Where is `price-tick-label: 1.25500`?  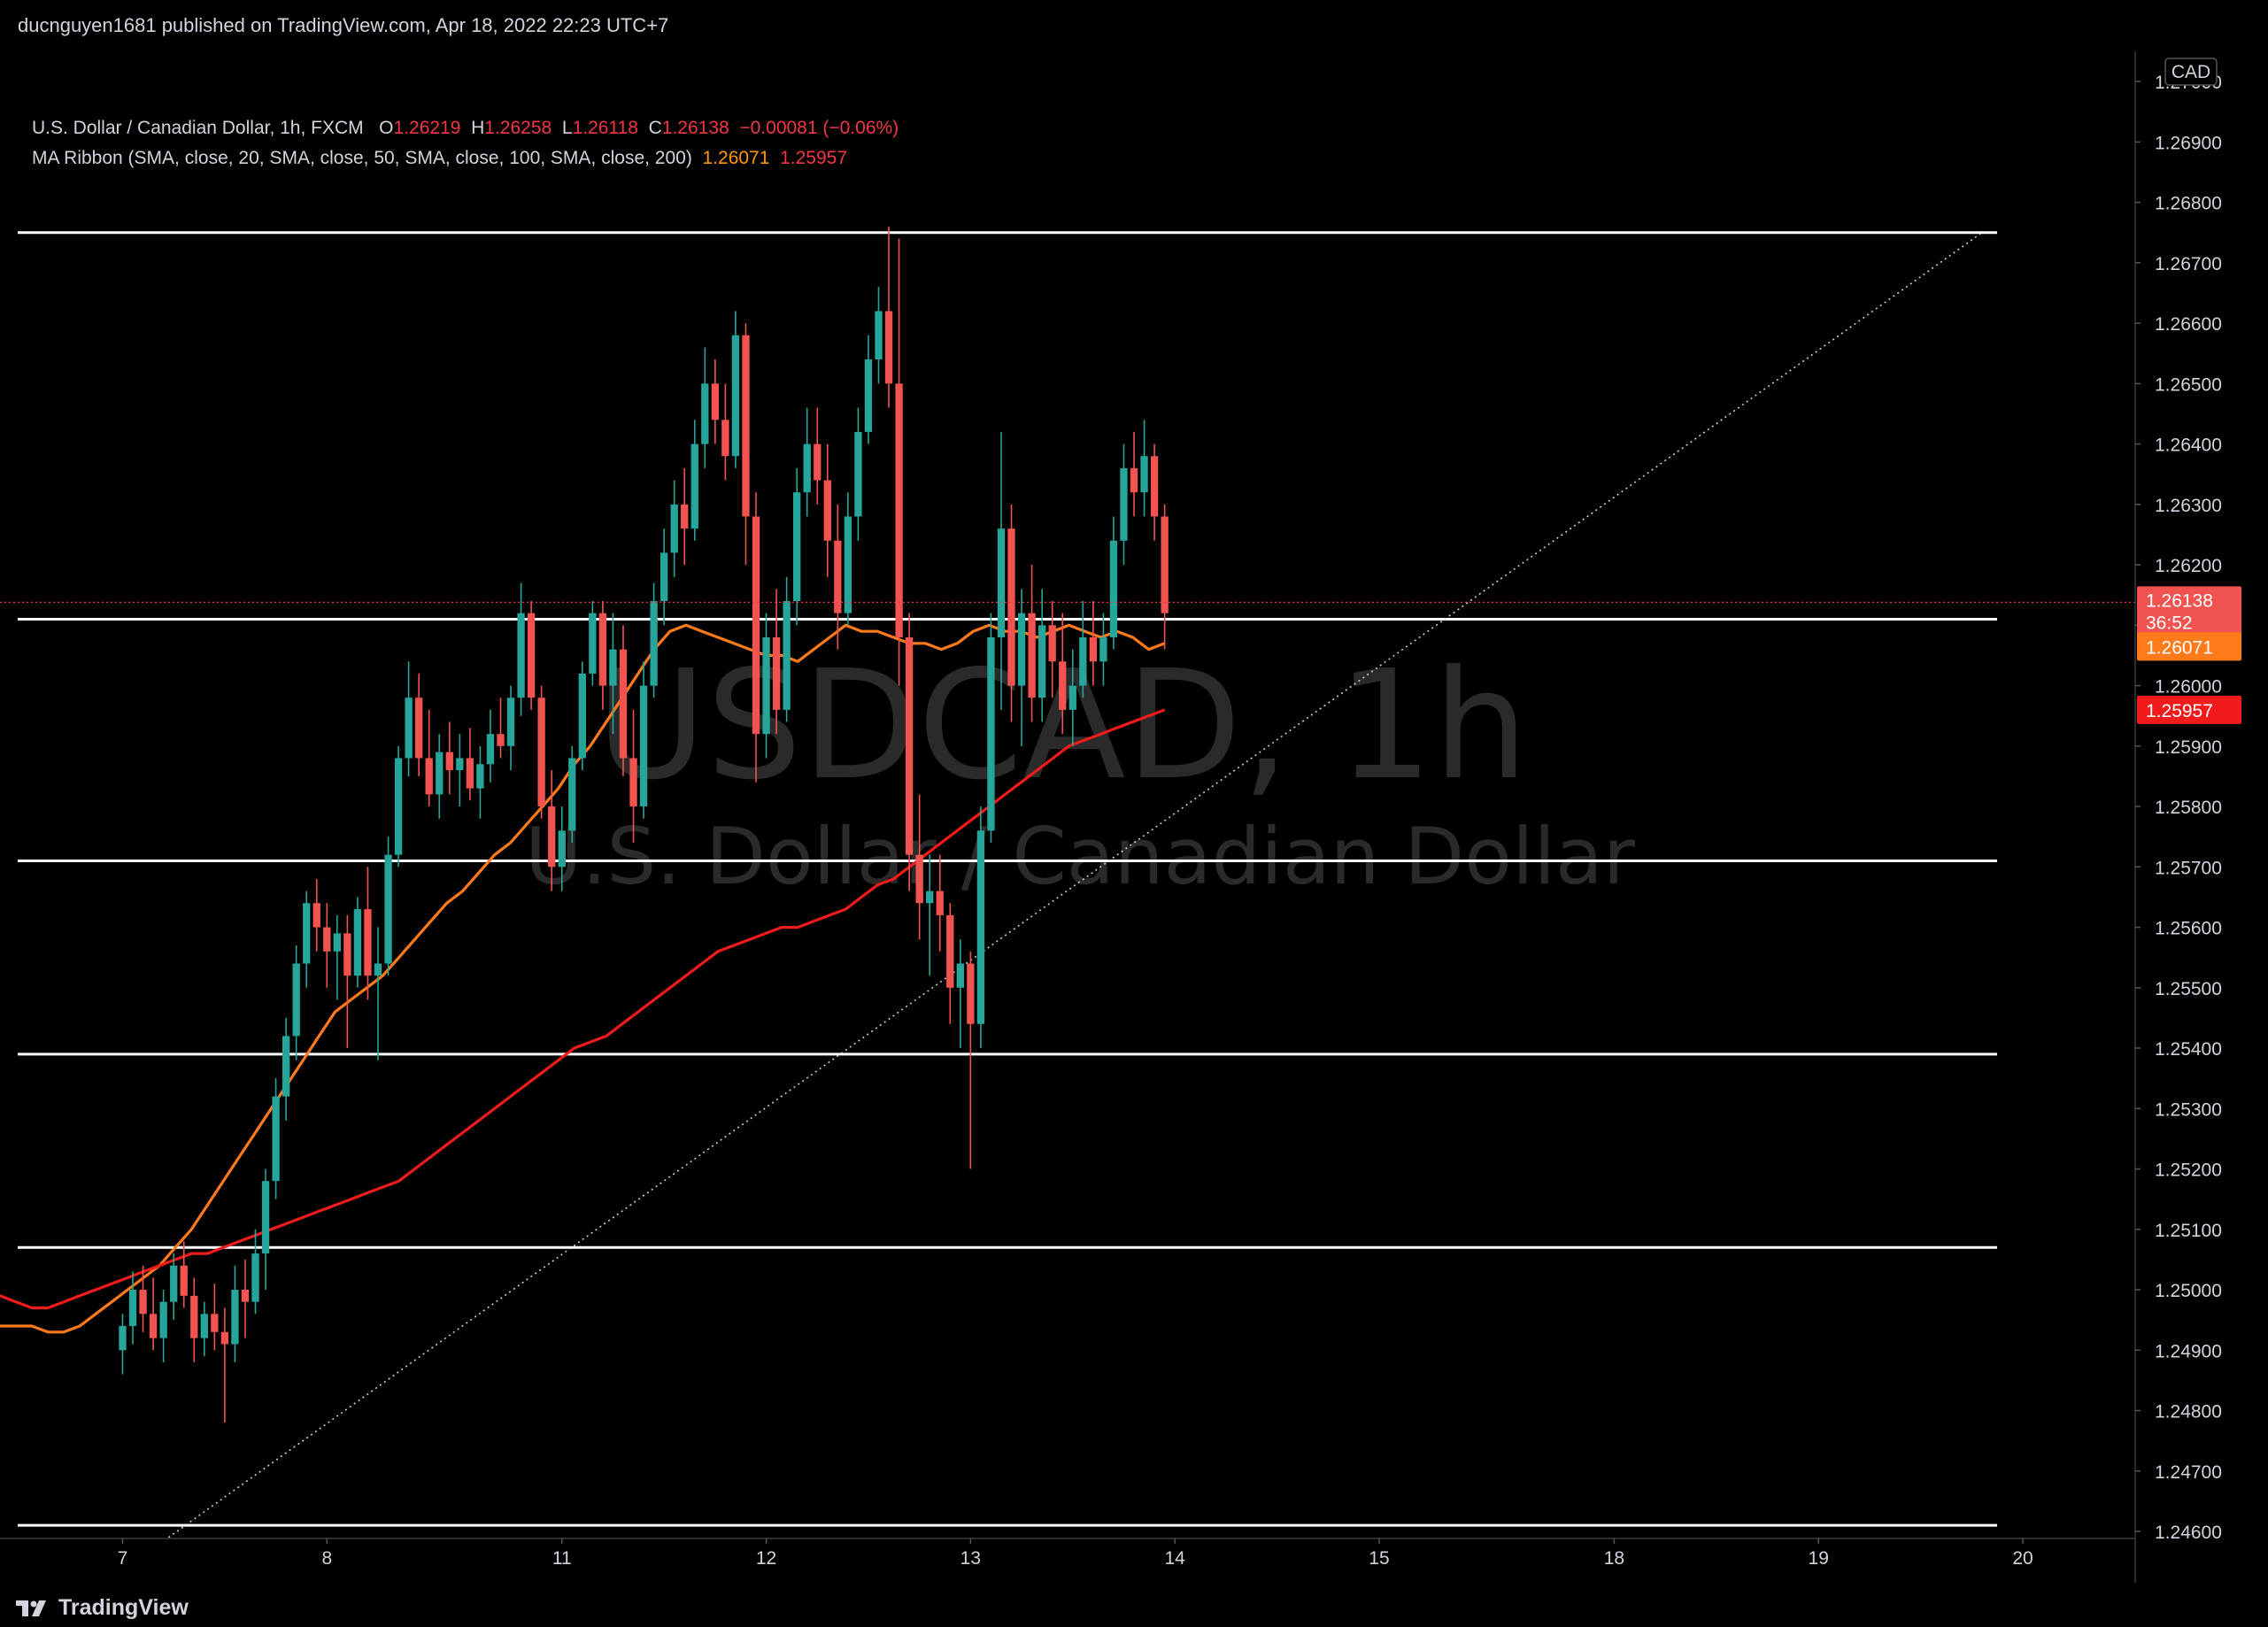
price-tick-label: 1.25500 is located at coordinates (2188, 989).